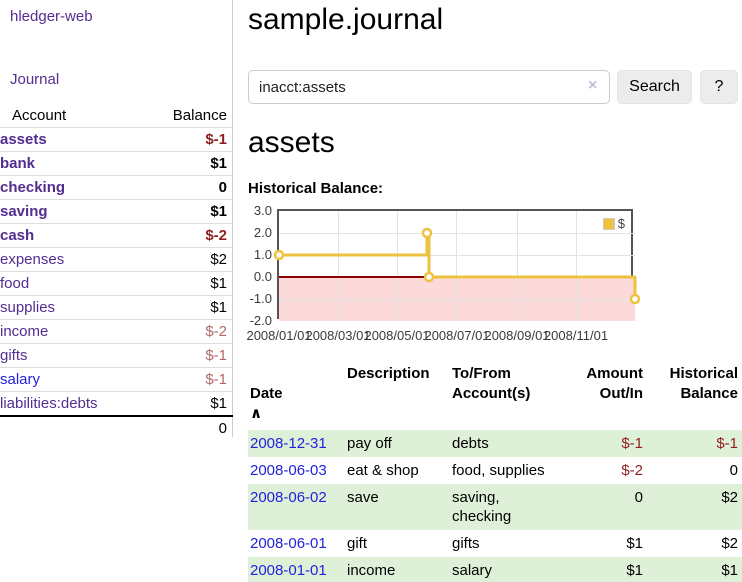 Image resolution: width=742 pixels, height=582 pixels. What do you see at coordinates (262, 276) in the screenshot?
I see `y-tick-label: 0.0` at bounding box center [262, 276].